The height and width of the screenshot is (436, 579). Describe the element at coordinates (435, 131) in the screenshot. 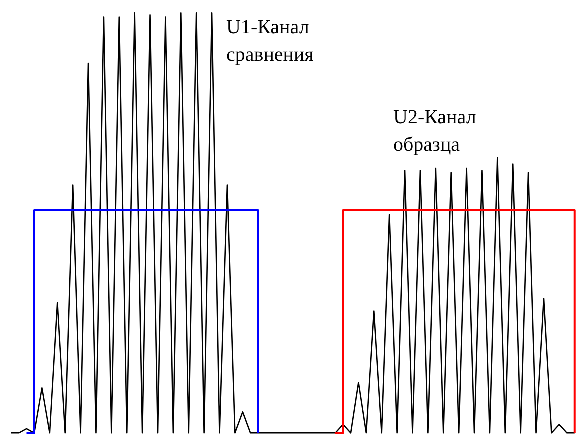

I see `annotation: U2-Канал образца` at that location.